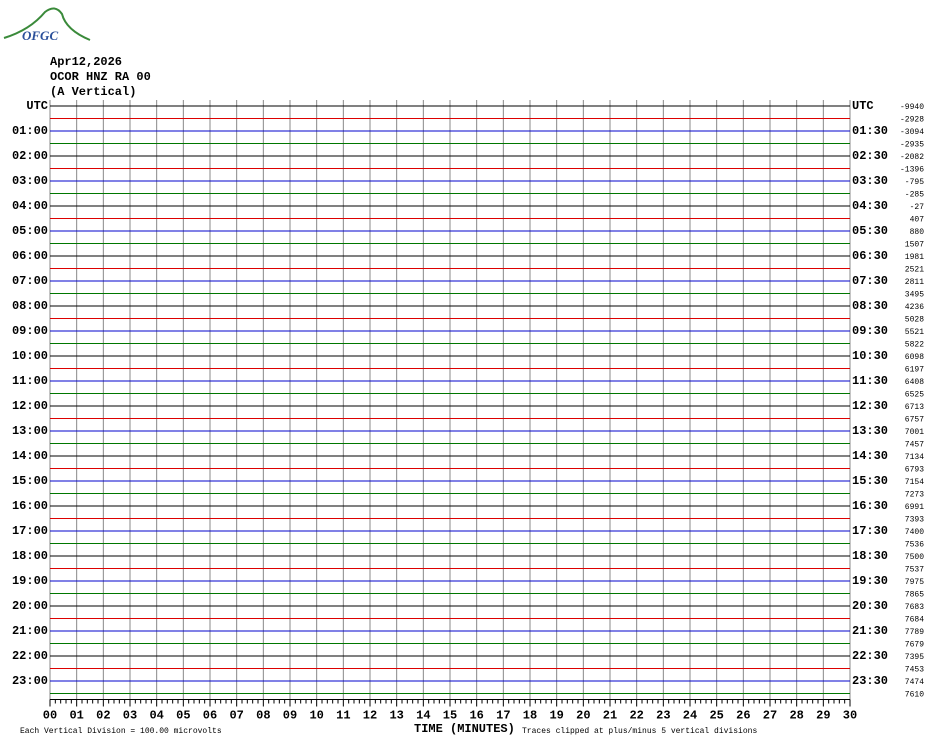 The height and width of the screenshot is (744, 930). What do you see at coordinates (86, 62) in the screenshot?
I see `date: Apr12,2026` at bounding box center [86, 62].